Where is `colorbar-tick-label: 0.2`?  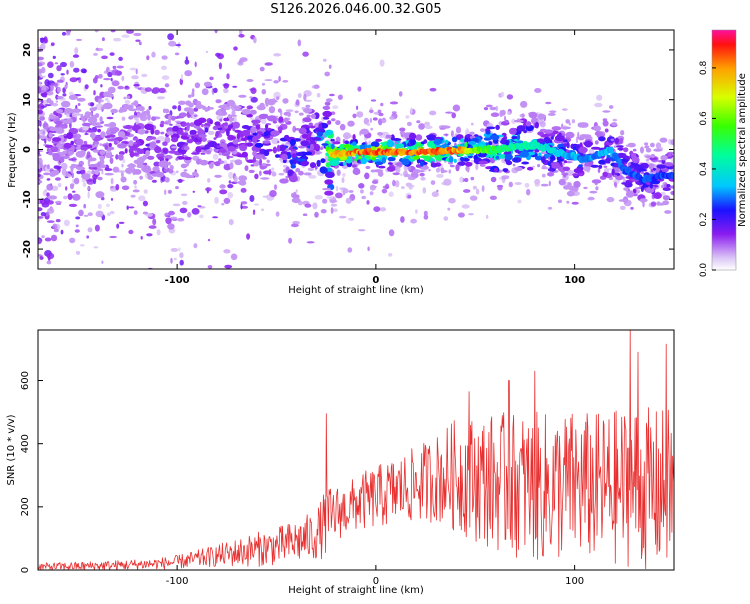
colorbar-tick-label: 0.2 is located at coordinates (704, 219).